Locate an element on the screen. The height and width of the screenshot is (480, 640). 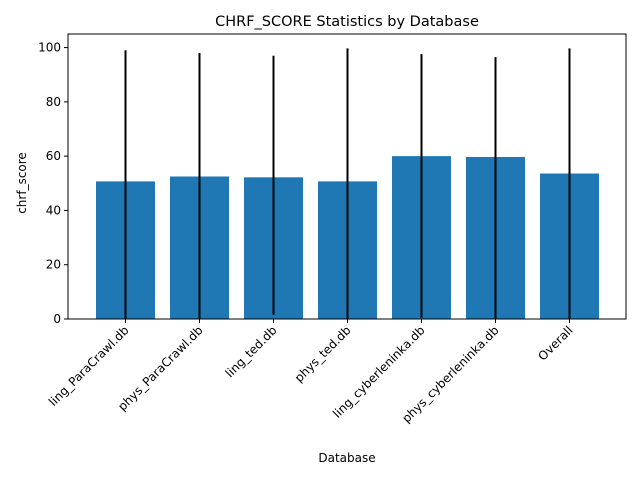
x-axis-label: Database is located at coordinates (346, 458).